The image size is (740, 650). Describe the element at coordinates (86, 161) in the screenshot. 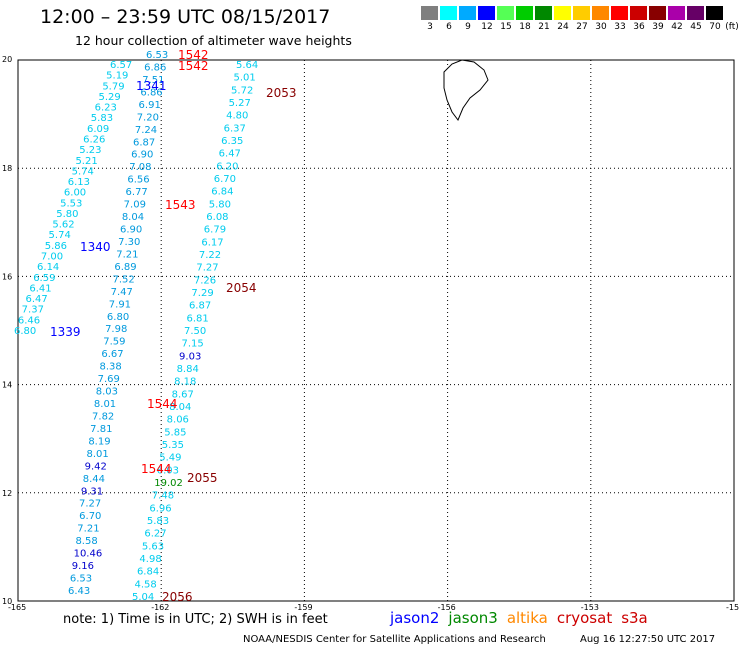

I see `track-a-value: 5.21` at that location.